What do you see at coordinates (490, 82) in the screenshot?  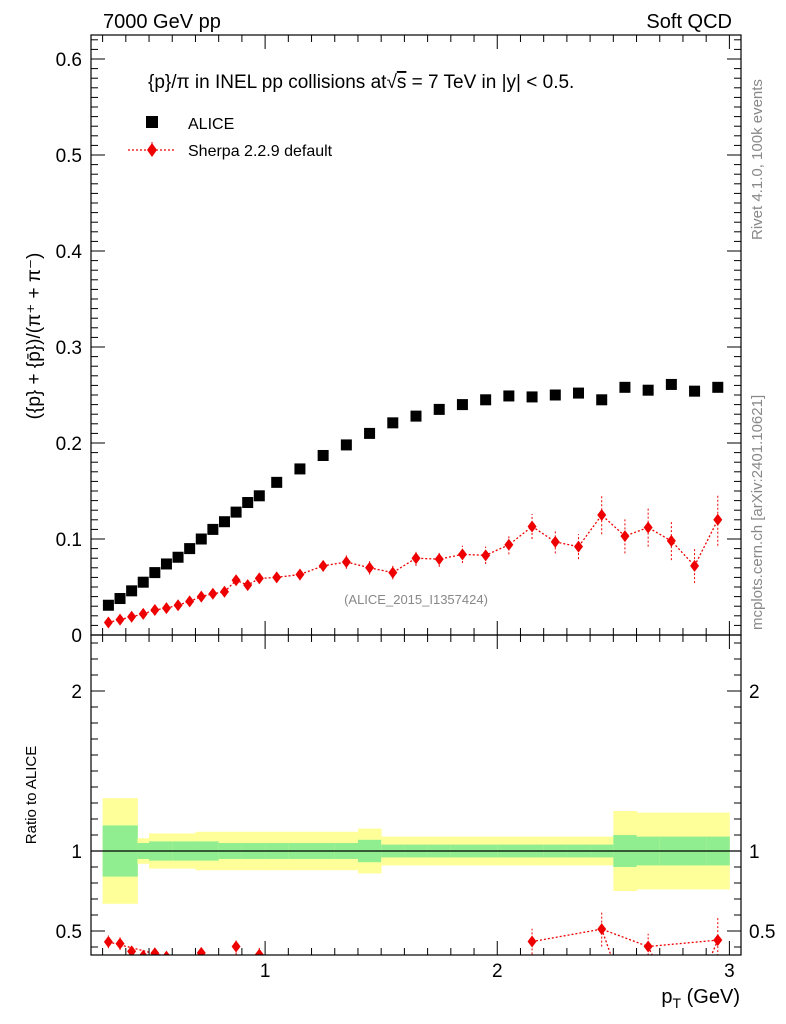 I see `chart-title-suffix: = 7 TeV in |y| < 0.5.` at bounding box center [490, 82].